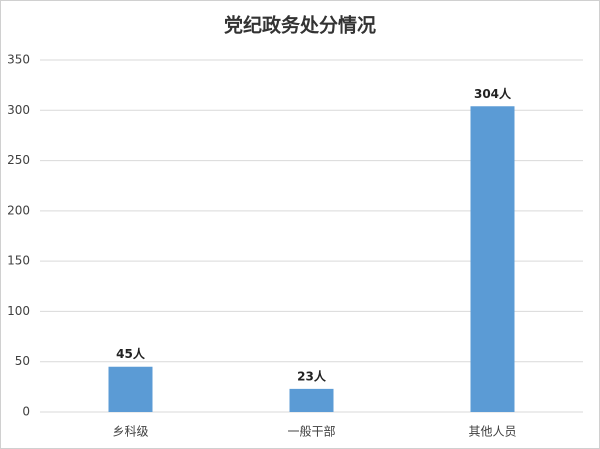 Image resolution: width=600 pixels, height=449 pixels. I want to click on value-label: 45人, so click(131, 353).